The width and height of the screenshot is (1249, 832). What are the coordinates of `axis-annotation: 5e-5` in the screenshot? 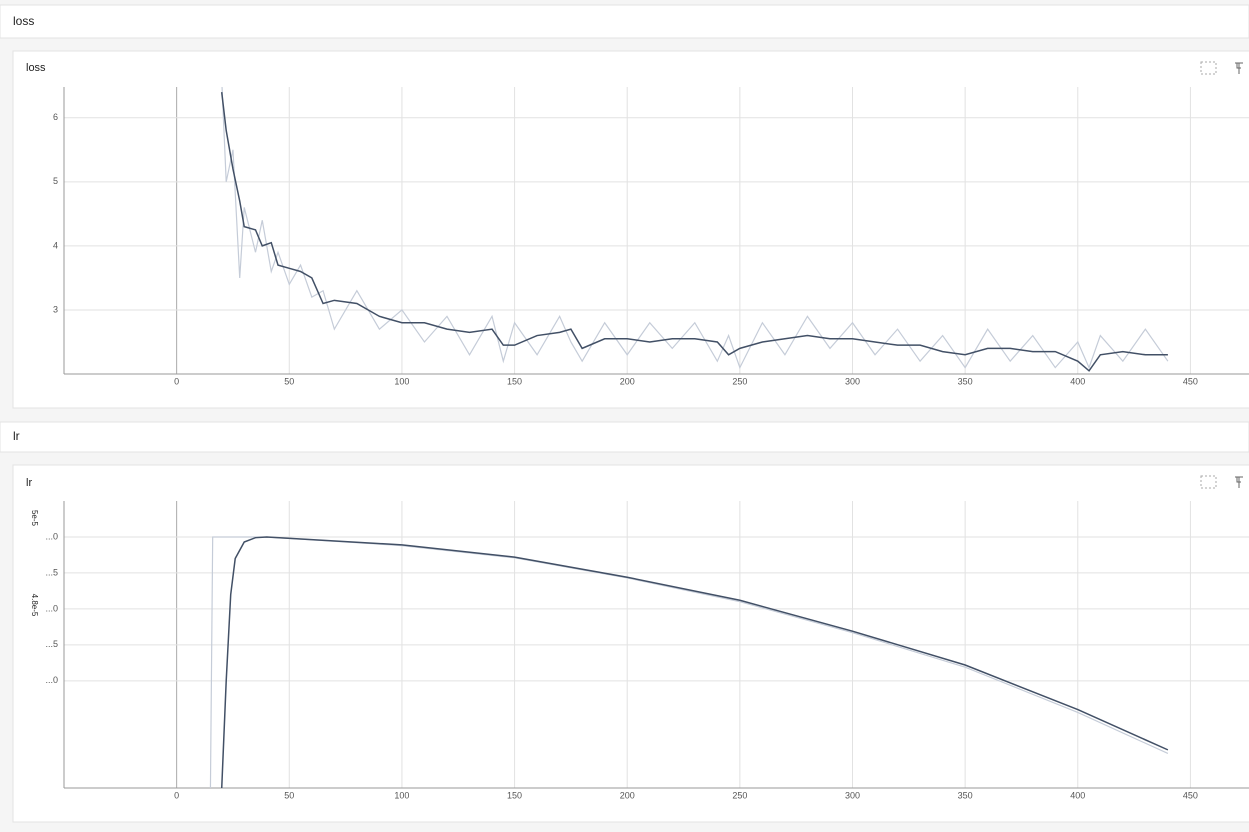 It's located at (34, 518).